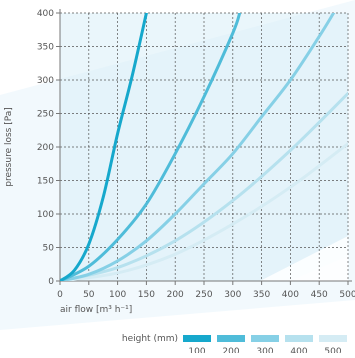  I want to click on x-tick-label: 150, so click(146, 295).